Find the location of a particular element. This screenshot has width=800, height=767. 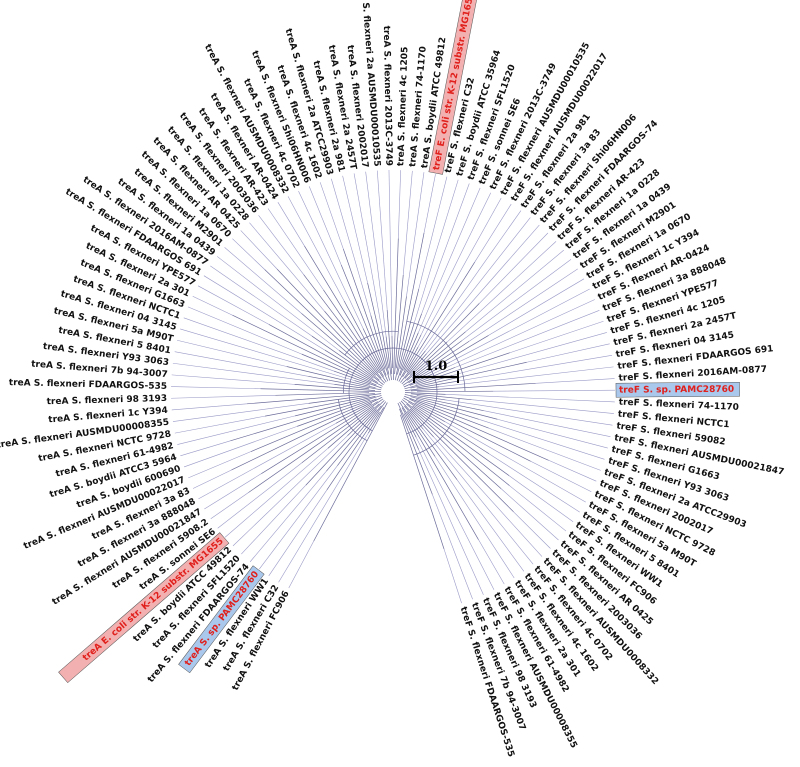

red-highlight-box is located at coordinates (456, 87).